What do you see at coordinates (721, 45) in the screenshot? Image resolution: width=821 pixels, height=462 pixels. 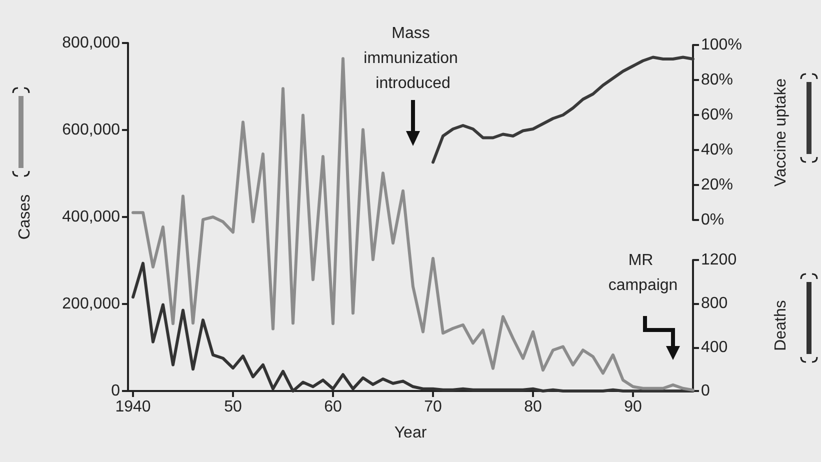 I see `y2-tick-label: 100%` at bounding box center [721, 45].